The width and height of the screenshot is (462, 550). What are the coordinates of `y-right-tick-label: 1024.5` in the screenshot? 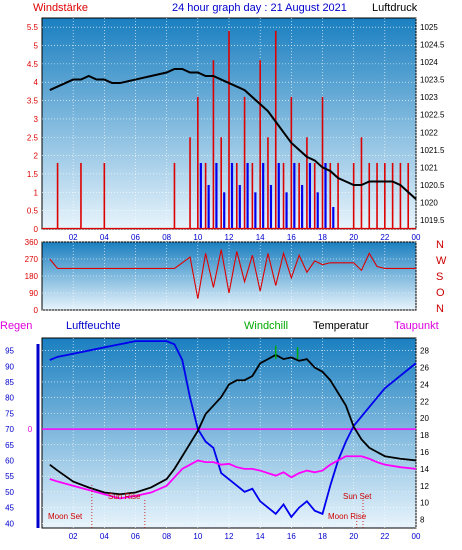 It's located at (432, 44).